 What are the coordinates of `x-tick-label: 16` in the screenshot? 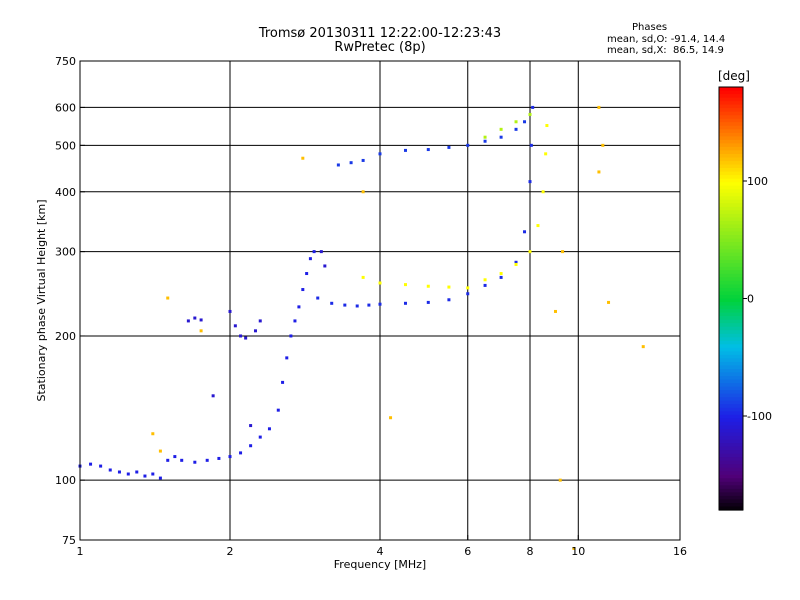 It's located at (680, 551).